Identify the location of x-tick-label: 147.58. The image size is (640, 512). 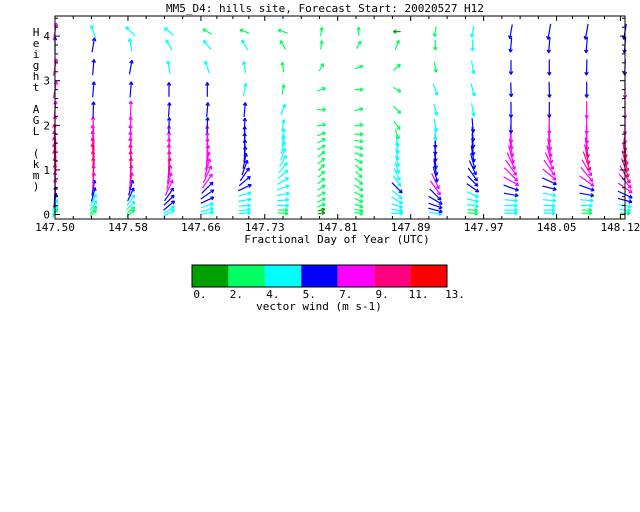
(128, 227).